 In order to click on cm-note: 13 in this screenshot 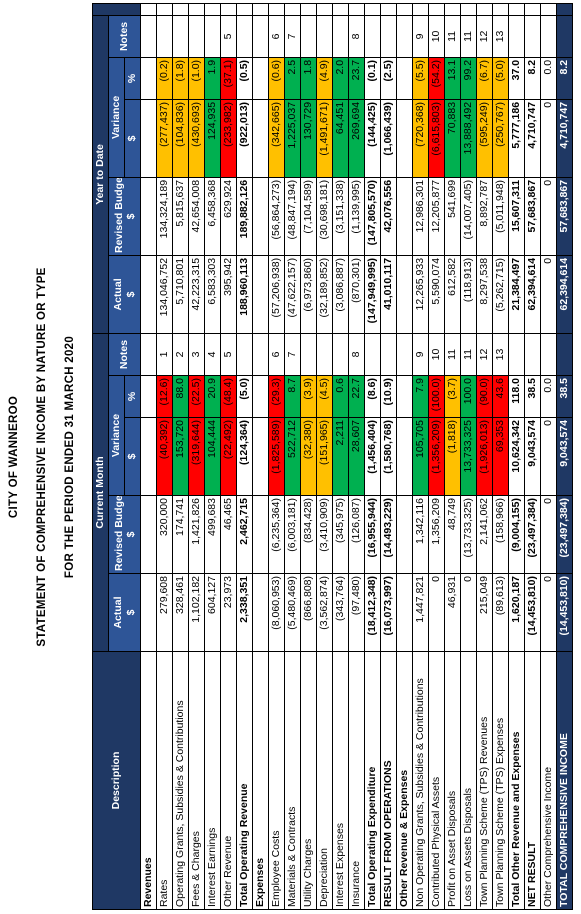, I will do `click(500, 354)`.